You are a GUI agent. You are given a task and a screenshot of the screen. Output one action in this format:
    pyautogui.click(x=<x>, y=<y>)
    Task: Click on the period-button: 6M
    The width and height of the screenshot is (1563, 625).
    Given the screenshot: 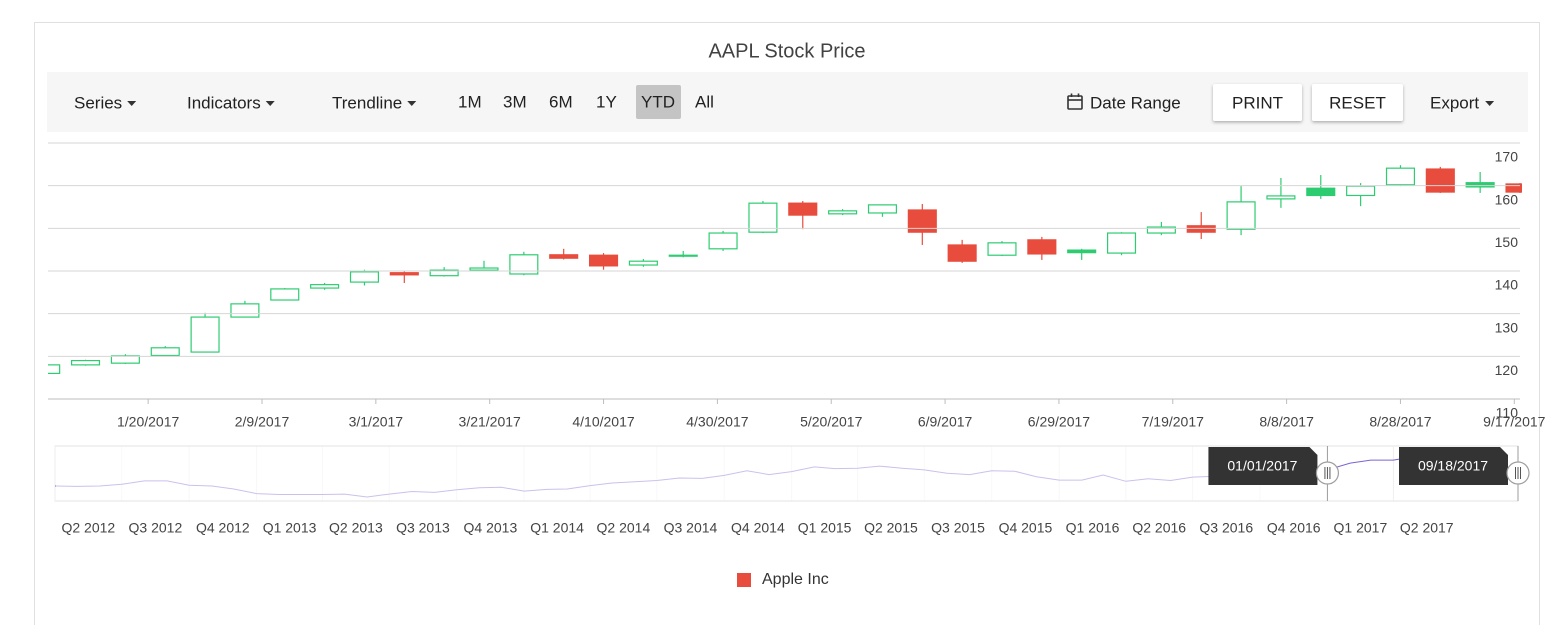 What is the action you would take?
    pyautogui.click(x=561, y=101)
    